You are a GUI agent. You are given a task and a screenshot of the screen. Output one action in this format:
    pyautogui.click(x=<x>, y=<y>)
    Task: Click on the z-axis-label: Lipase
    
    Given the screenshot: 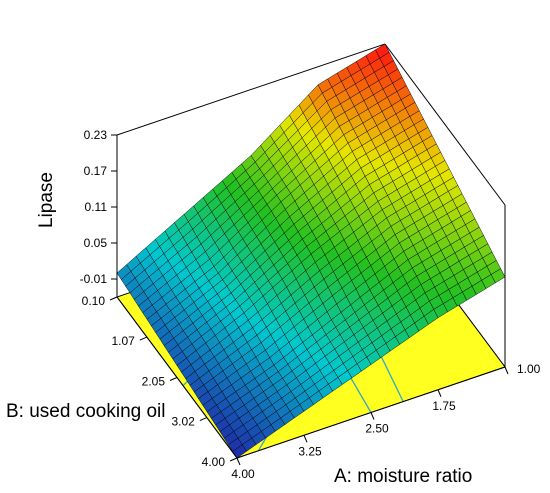 What is the action you would take?
    pyautogui.click(x=46, y=200)
    